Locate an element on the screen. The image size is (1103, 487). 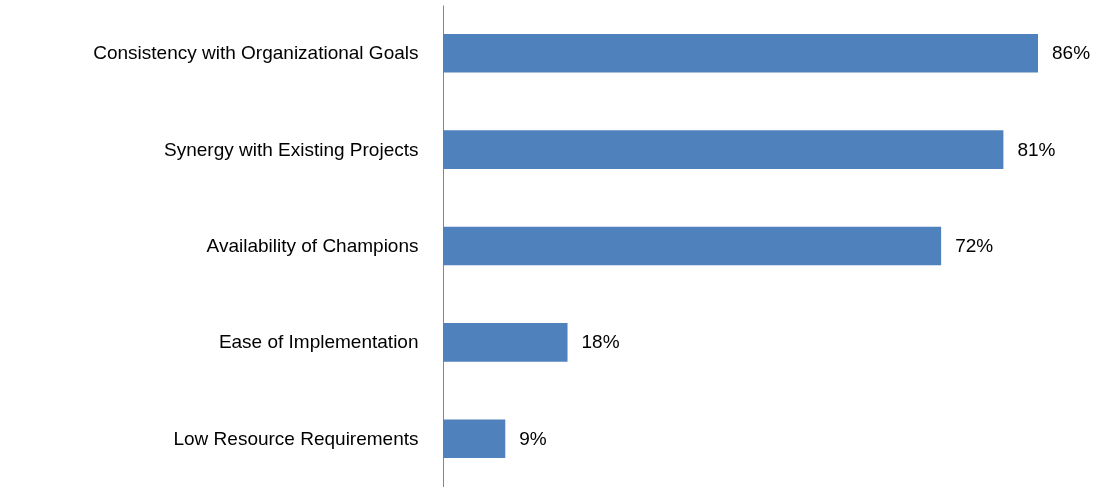
data-label: 81% is located at coordinates (1036, 149).